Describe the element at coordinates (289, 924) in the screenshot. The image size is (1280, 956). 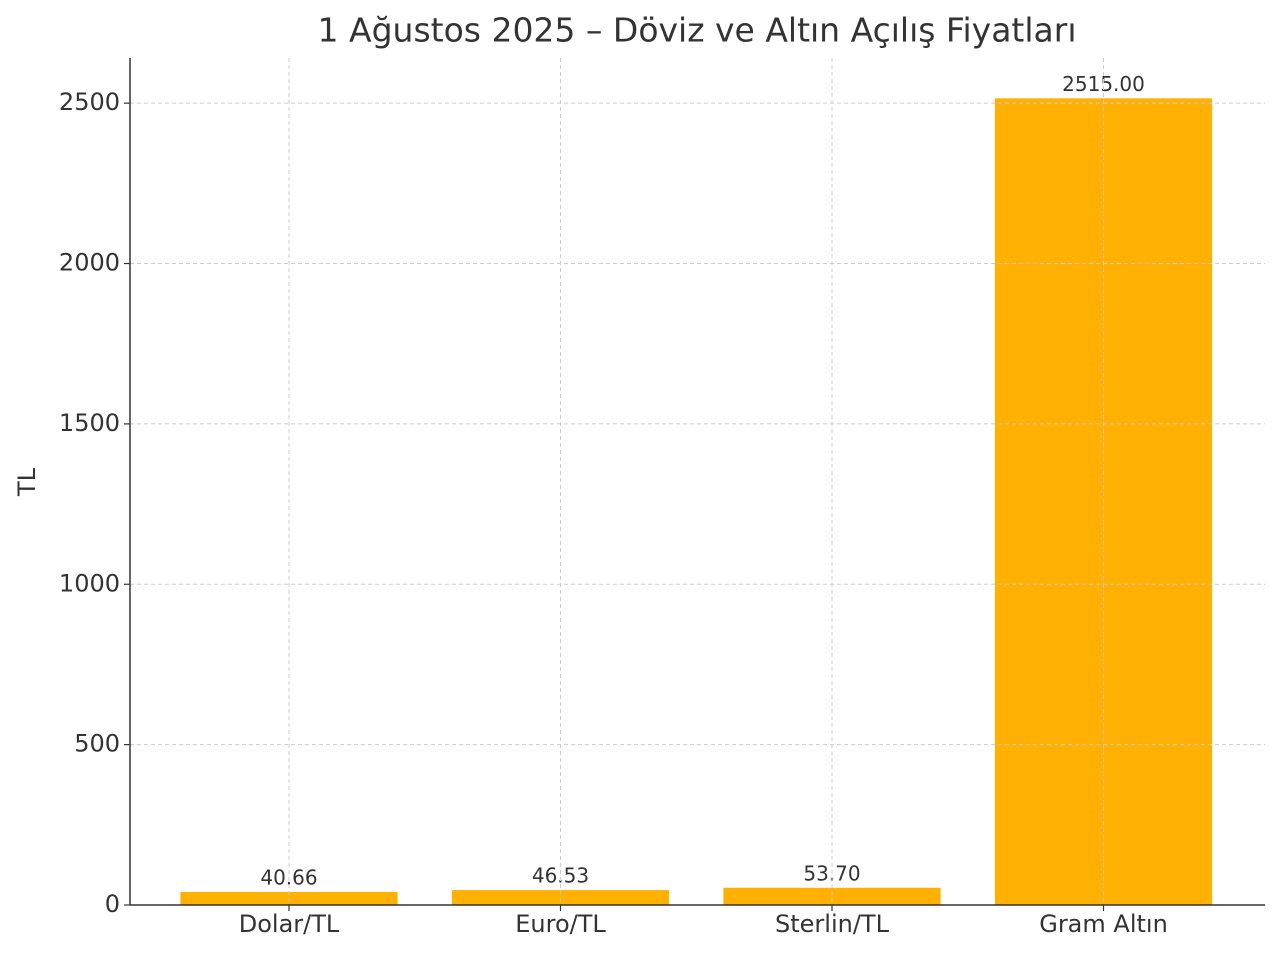
I see `x-tick-label: Dolar/TL` at that location.